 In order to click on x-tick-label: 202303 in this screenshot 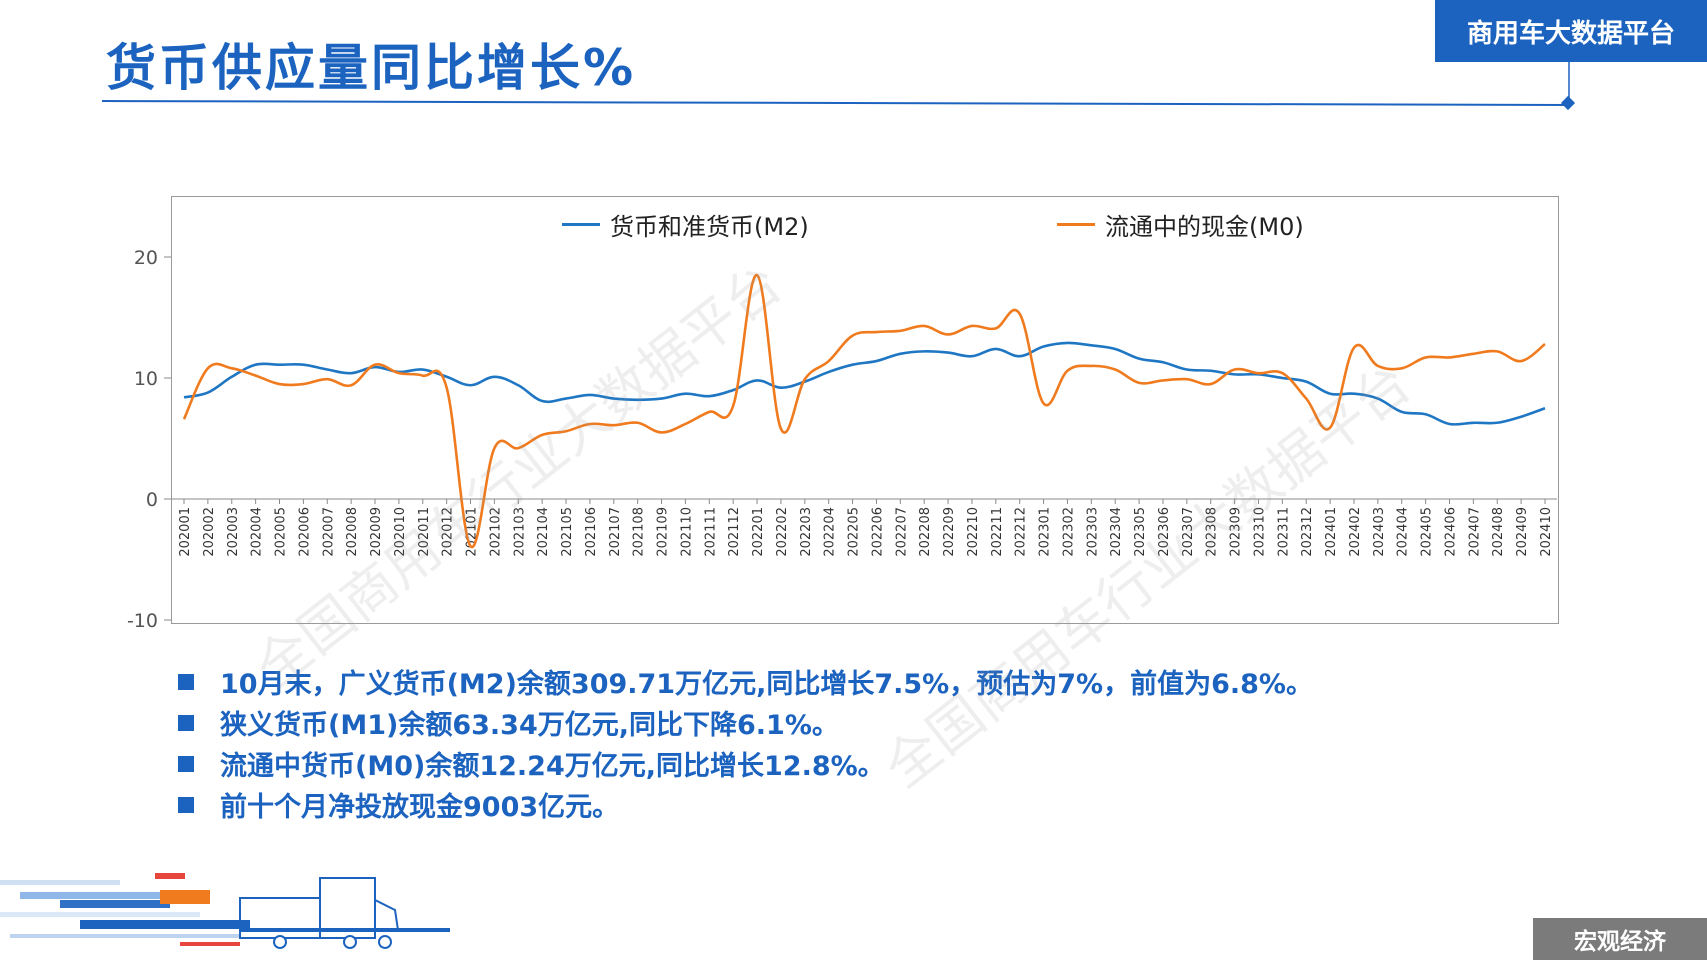, I will do `click(1092, 532)`.